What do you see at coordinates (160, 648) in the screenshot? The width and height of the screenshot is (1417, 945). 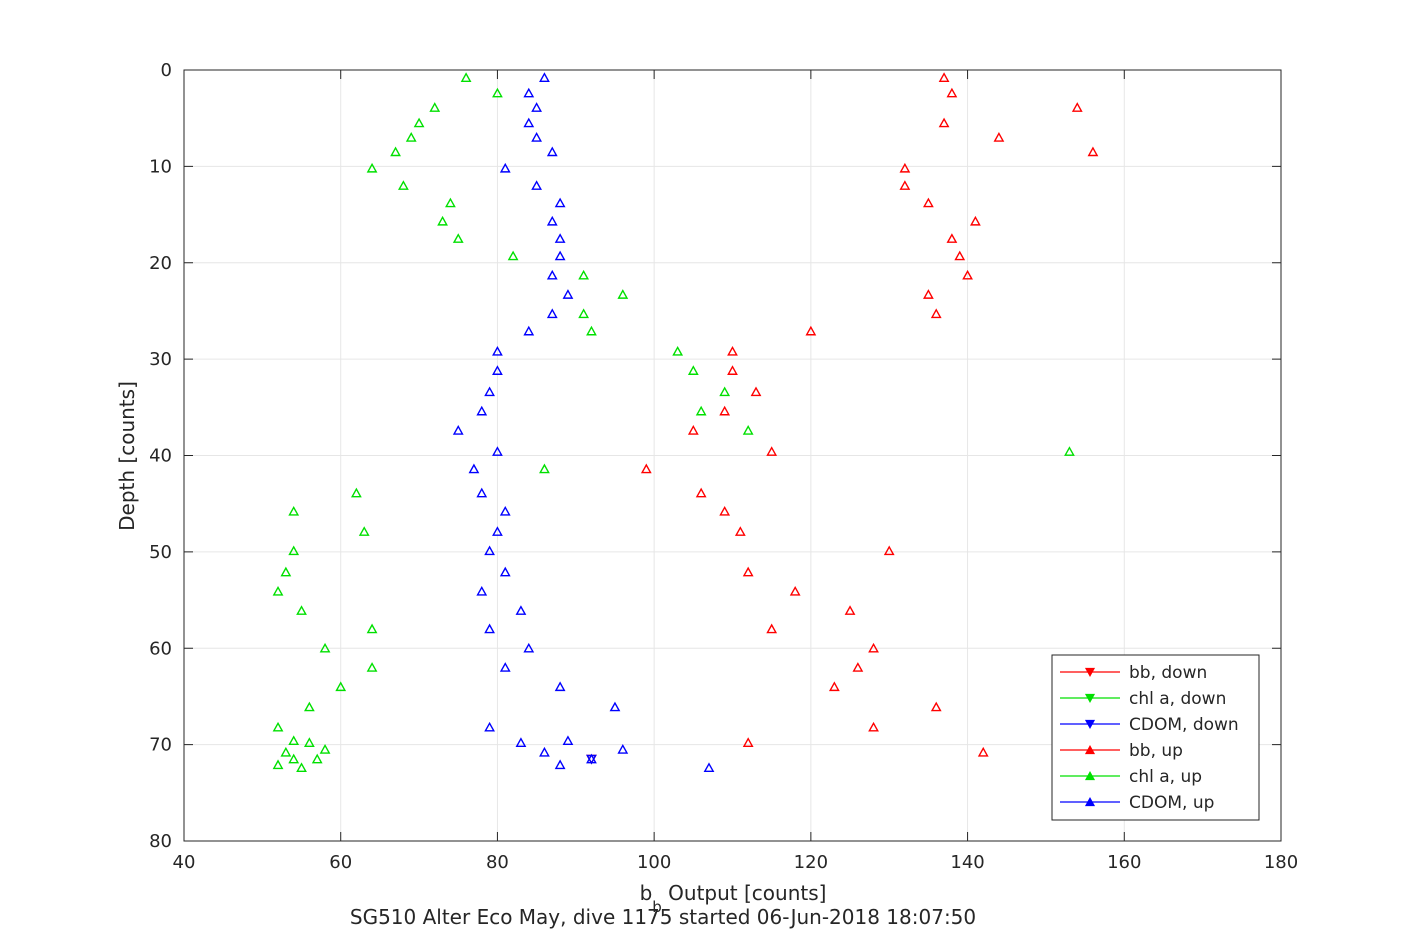 I see `y-tick-label: 60` at bounding box center [160, 648].